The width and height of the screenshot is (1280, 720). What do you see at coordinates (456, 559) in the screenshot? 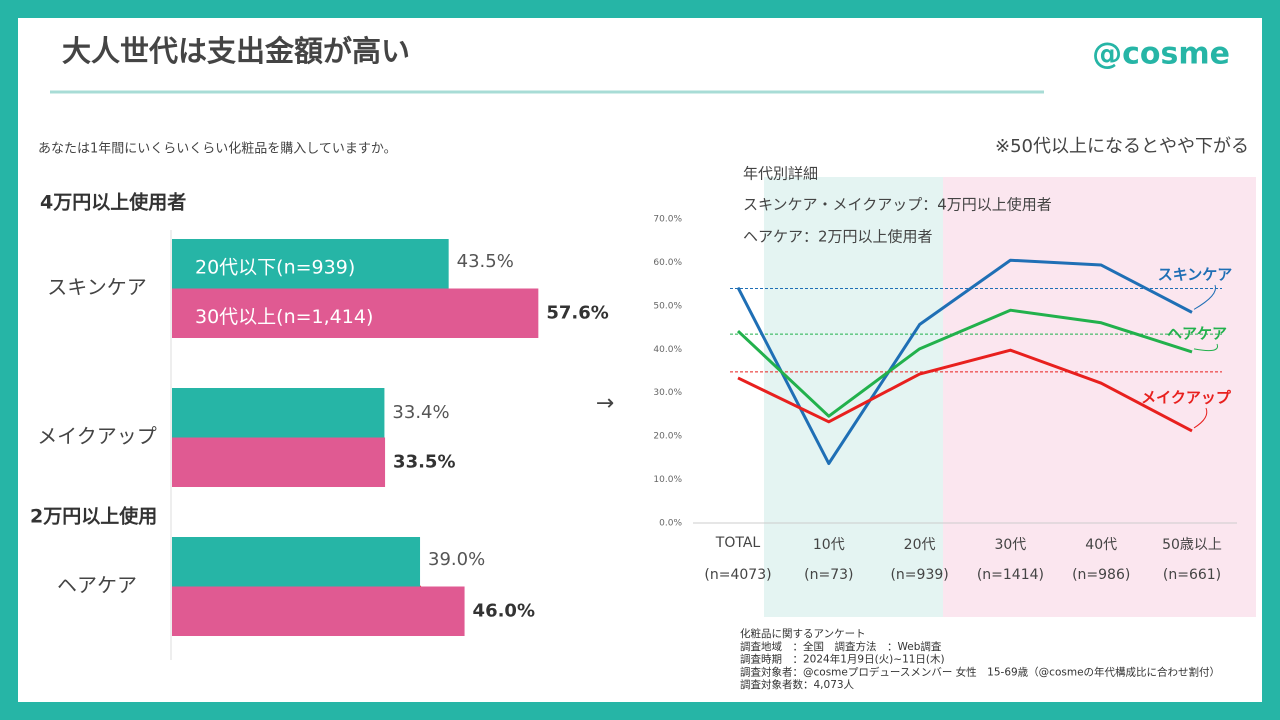
I see `value-label: 39.0%` at bounding box center [456, 559].